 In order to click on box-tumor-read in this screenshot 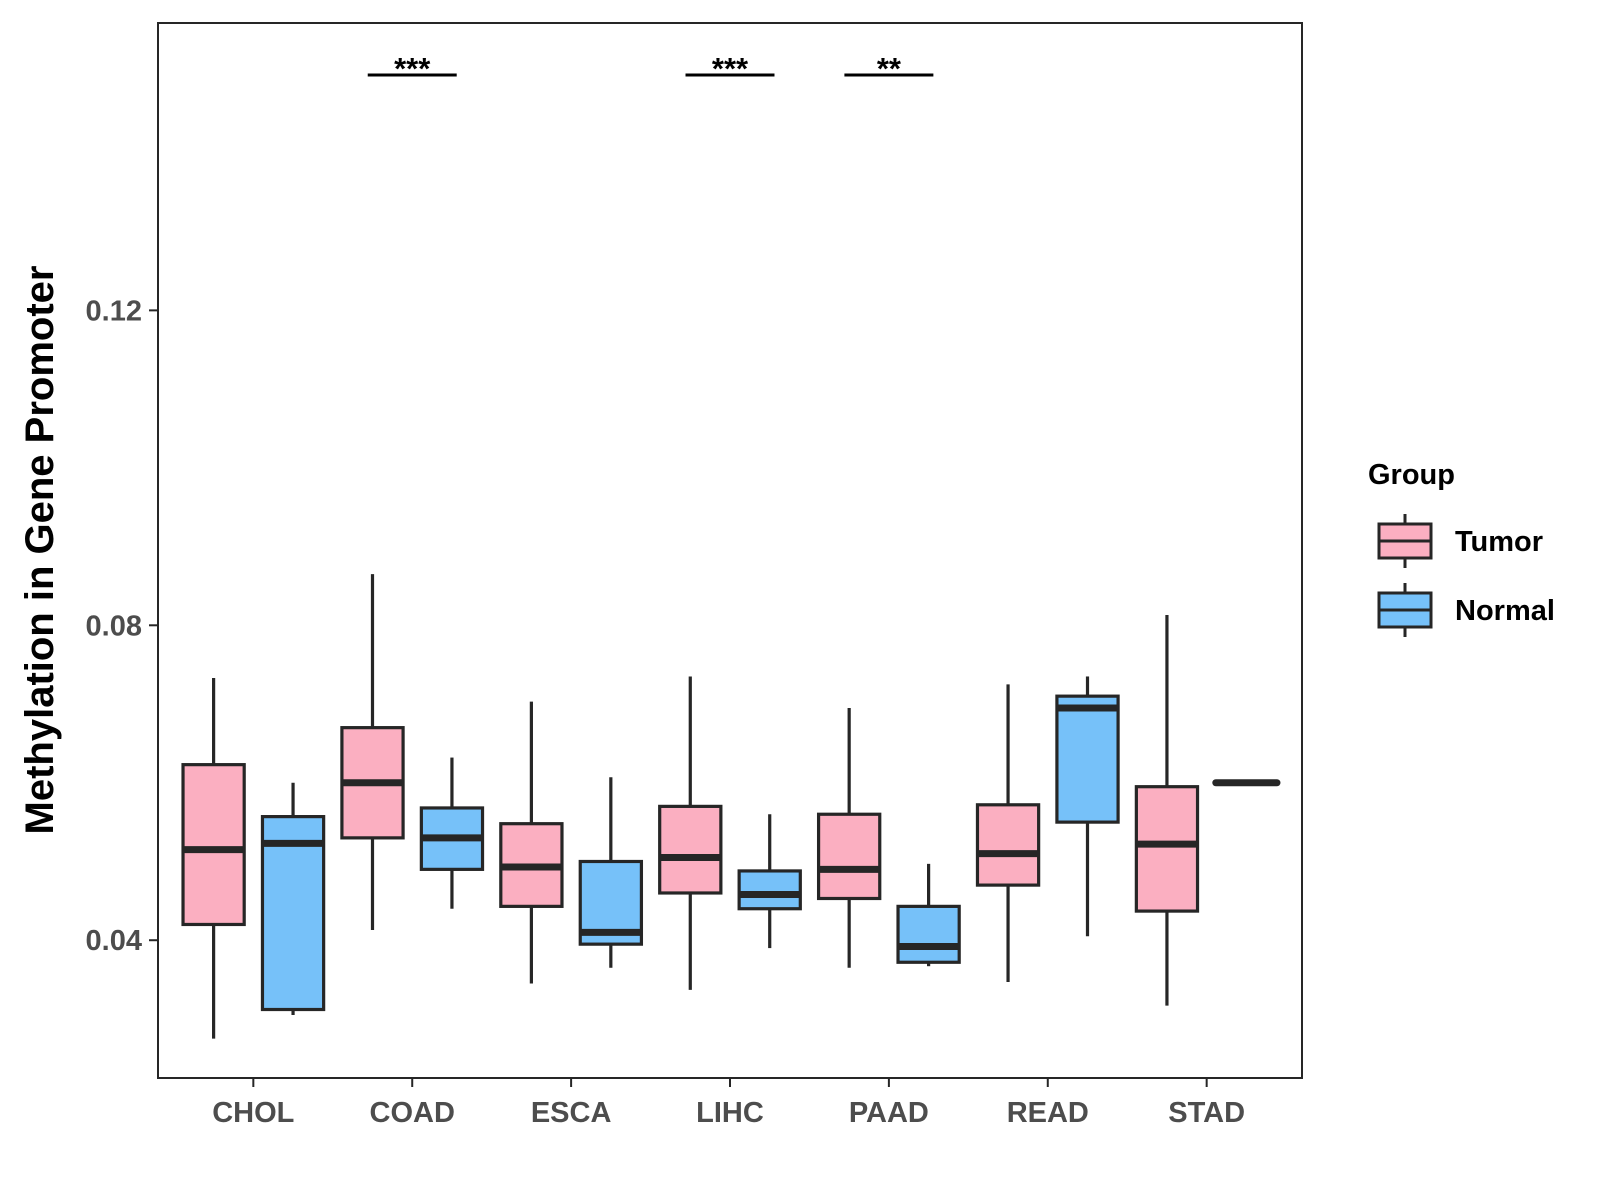, I will do `click(1008, 833)`.